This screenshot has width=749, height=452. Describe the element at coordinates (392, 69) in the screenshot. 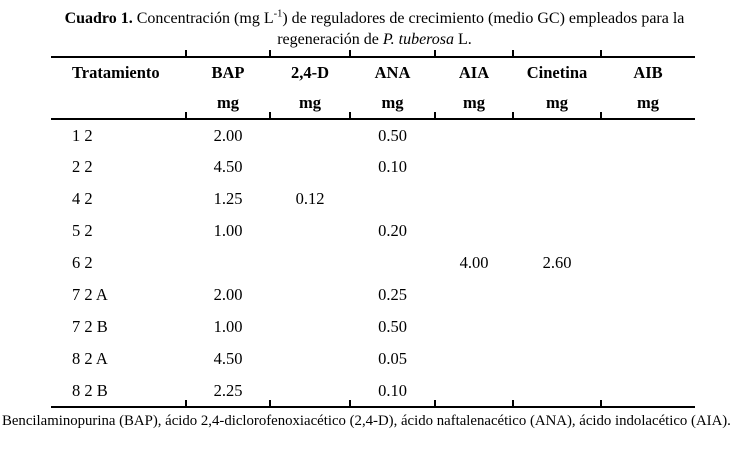

I see `column-header: ANA` at that location.